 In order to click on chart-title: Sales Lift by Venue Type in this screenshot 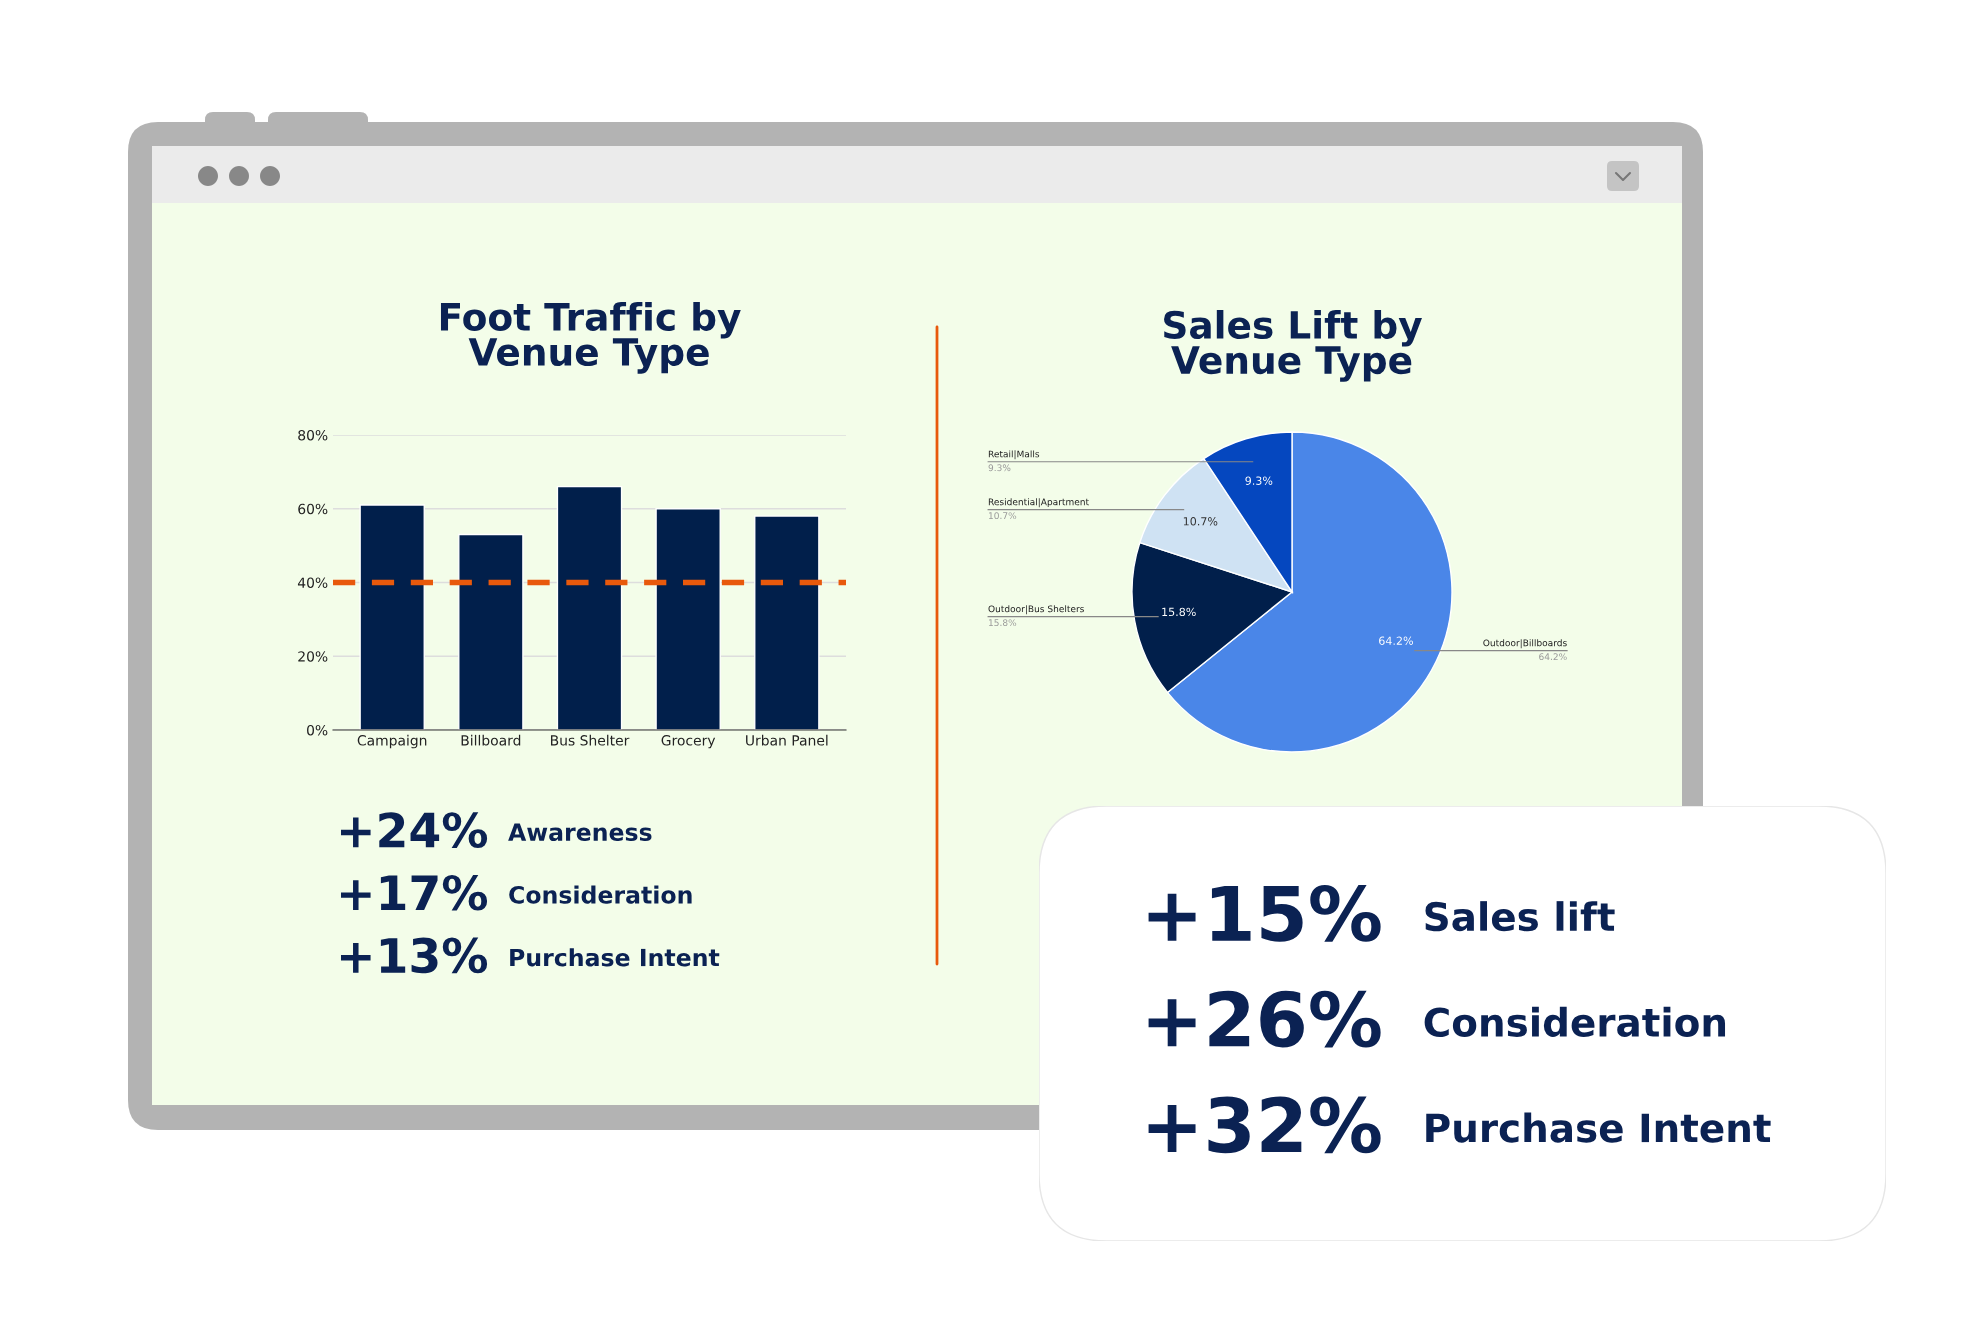, I will do `click(1293, 346)`.